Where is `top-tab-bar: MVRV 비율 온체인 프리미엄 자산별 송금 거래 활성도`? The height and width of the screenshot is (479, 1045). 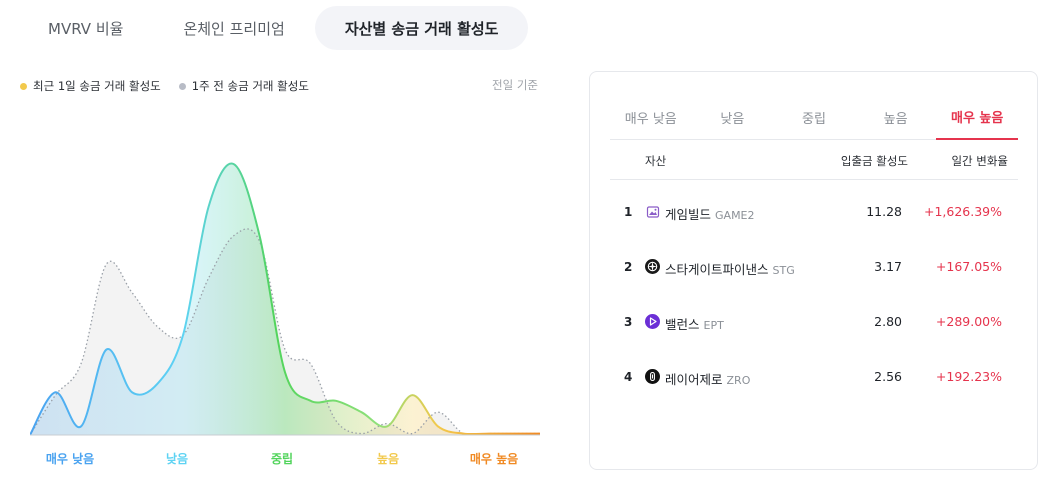 top-tab-bar: MVRV 비율 온체인 프리미엄 자산별 송금 거래 활성도 is located at coordinates (271, 28).